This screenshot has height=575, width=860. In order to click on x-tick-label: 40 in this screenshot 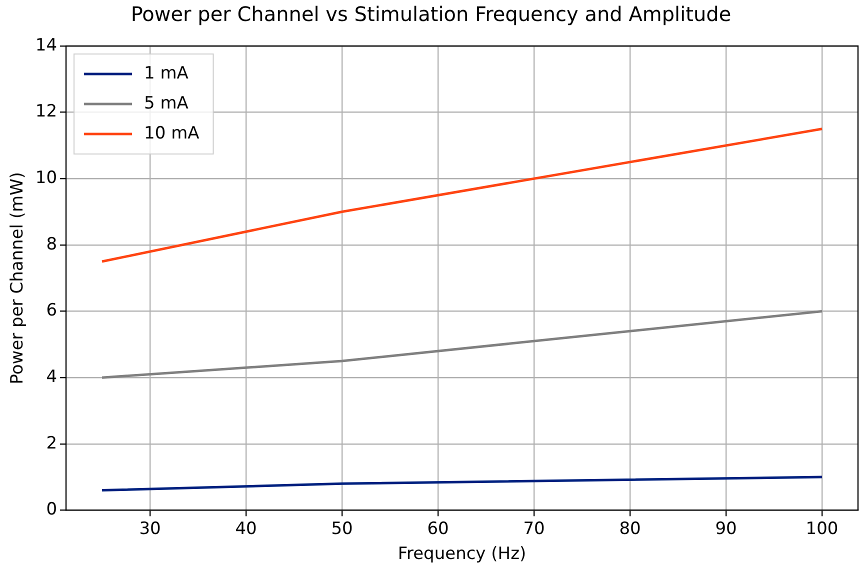, I will do `click(246, 528)`.